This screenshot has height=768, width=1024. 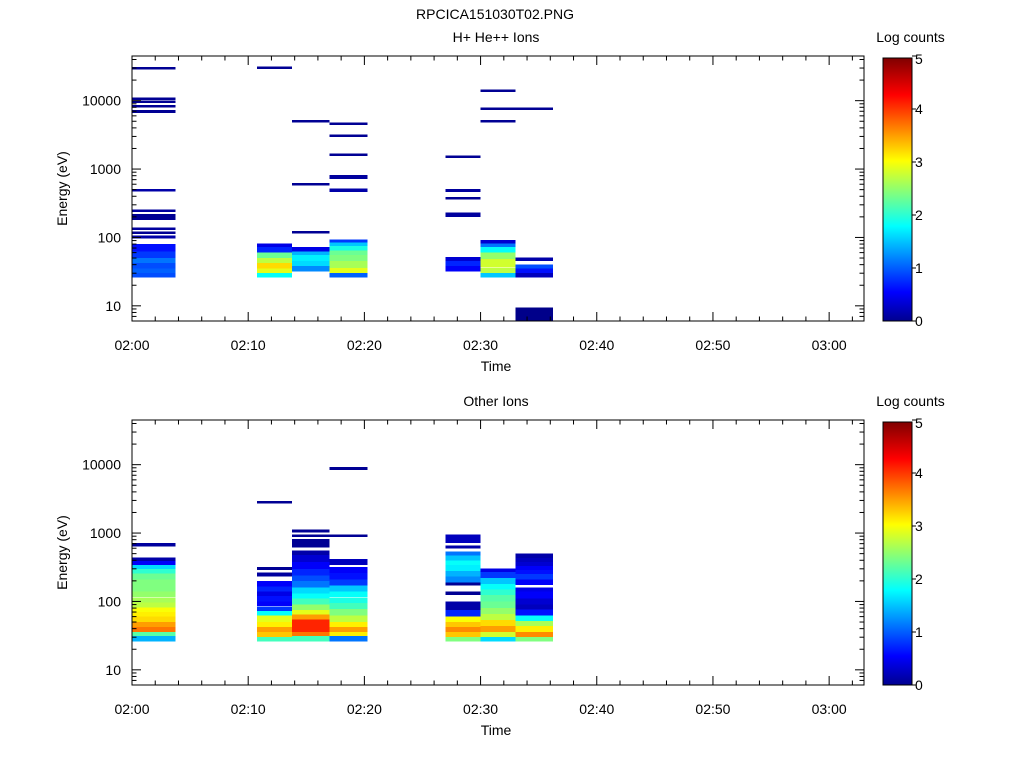 What do you see at coordinates (919, 526) in the screenshot?
I see `colorbar-tick-label: 3` at bounding box center [919, 526].